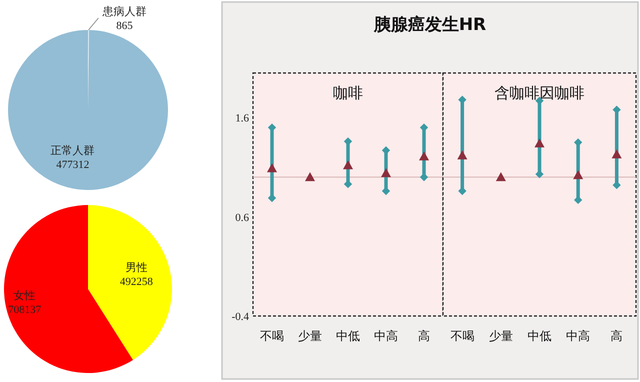 The image size is (640, 382). What do you see at coordinates (242, 218) in the screenshot?
I see `y-tick-label: 0.6` at bounding box center [242, 218].